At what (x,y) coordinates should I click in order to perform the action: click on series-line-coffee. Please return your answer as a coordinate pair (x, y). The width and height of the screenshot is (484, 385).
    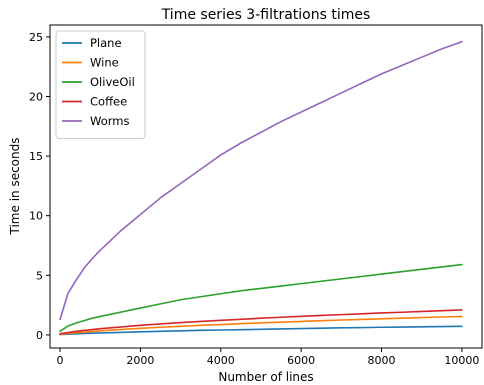
    Looking at the image, I should click on (261, 322).